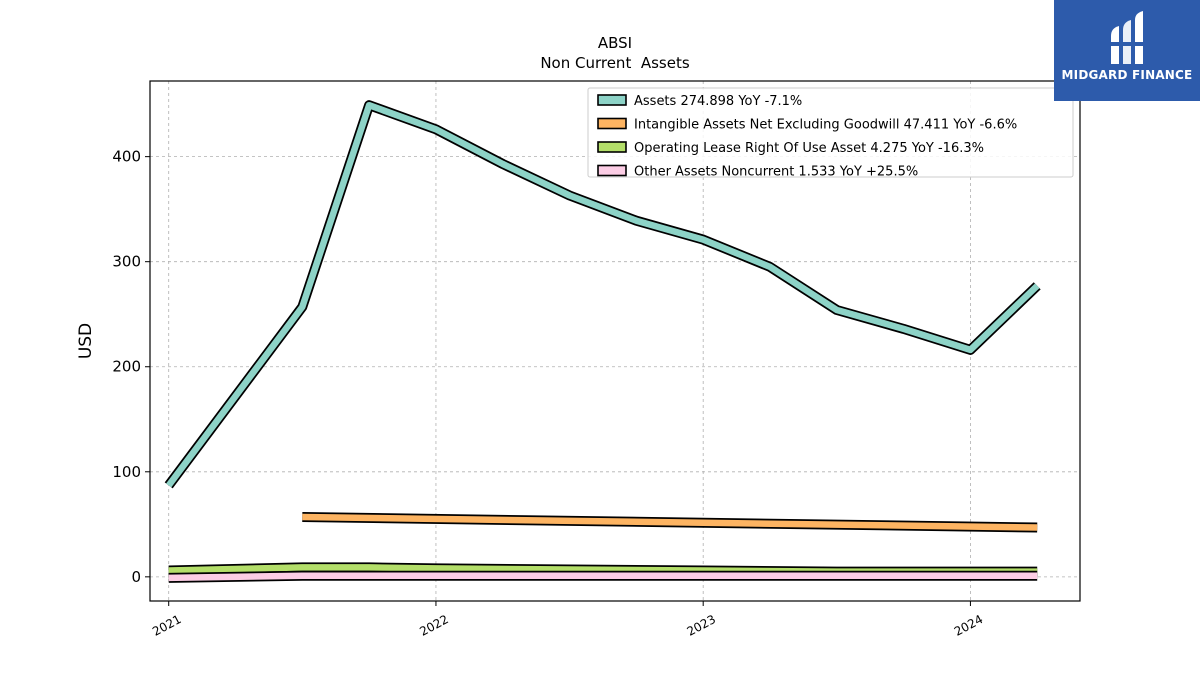  Describe the element at coordinates (126, 367) in the screenshot. I see `y-tick-label: 200` at that location.